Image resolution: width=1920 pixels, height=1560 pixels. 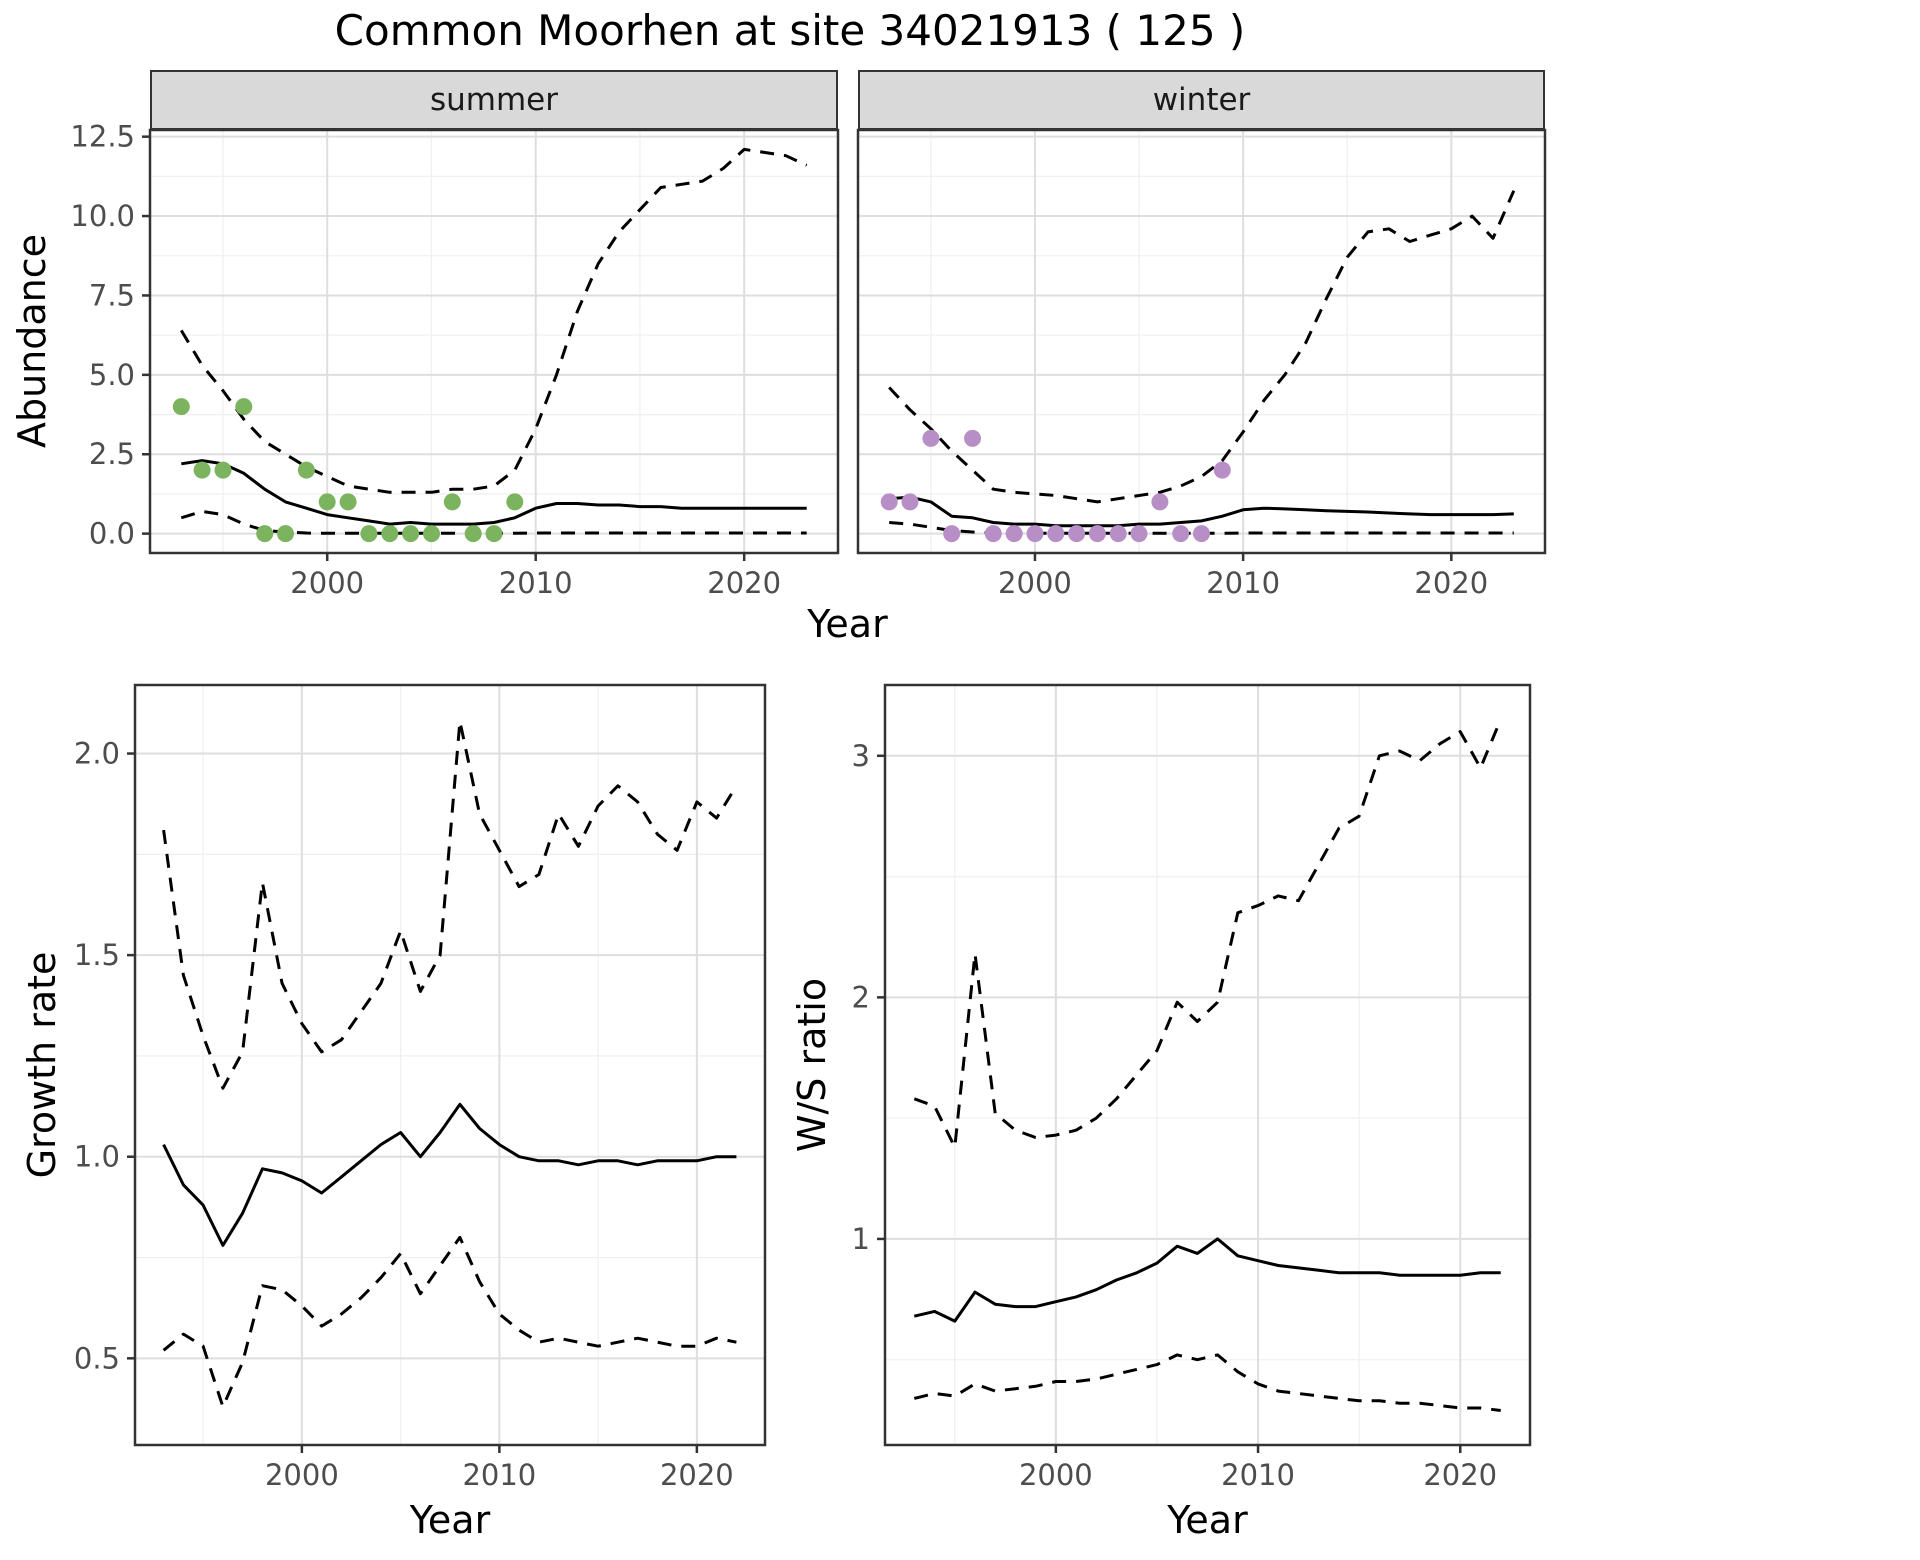 I want to click on svg-text: 3, so click(x=861, y=756).